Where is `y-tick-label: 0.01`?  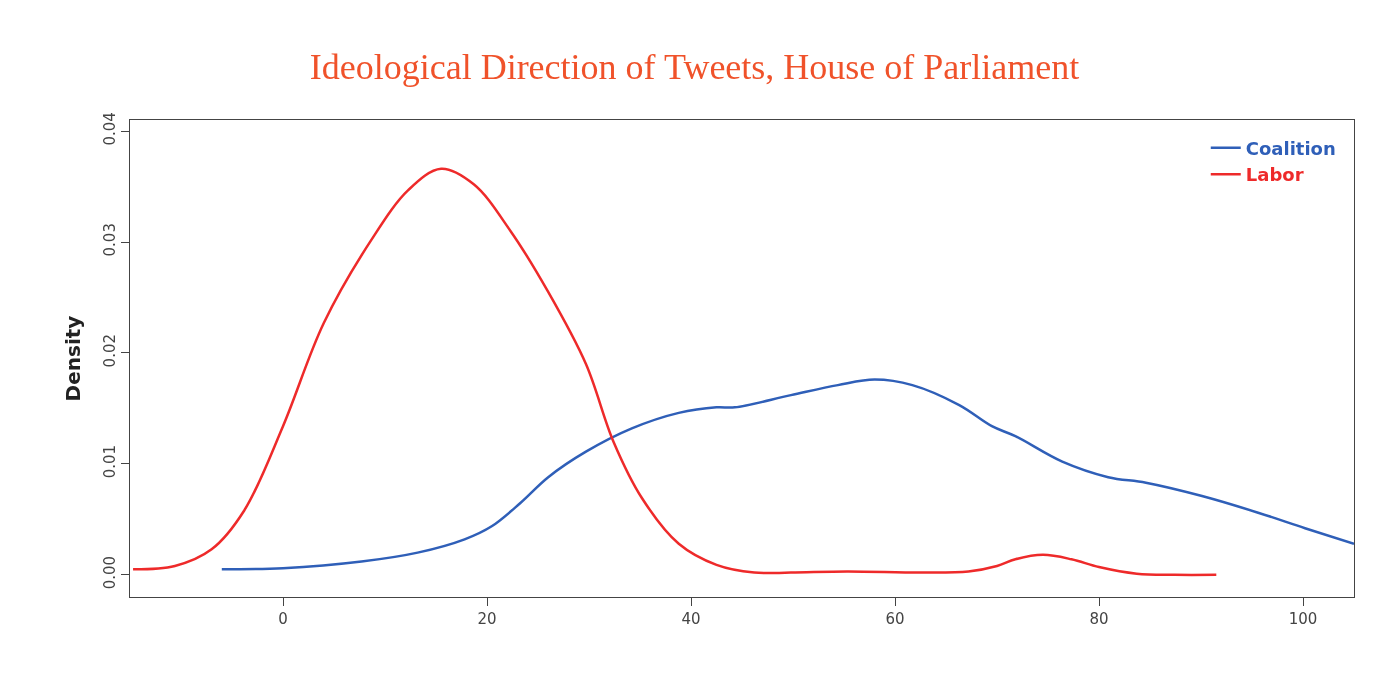 y-tick-label: 0.01 is located at coordinates (110, 461).